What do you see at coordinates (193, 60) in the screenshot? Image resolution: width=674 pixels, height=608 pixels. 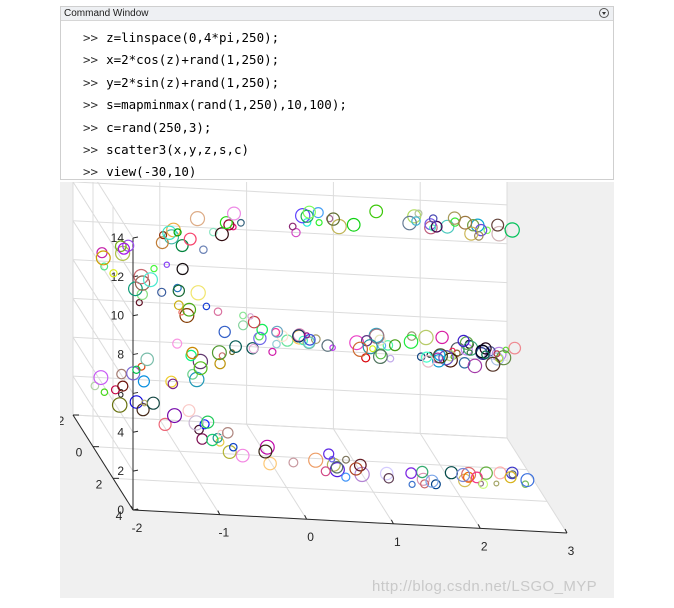 I see `command-text: x=2*cos(z)+rand(1,250);` at bounding box center [193, 60].